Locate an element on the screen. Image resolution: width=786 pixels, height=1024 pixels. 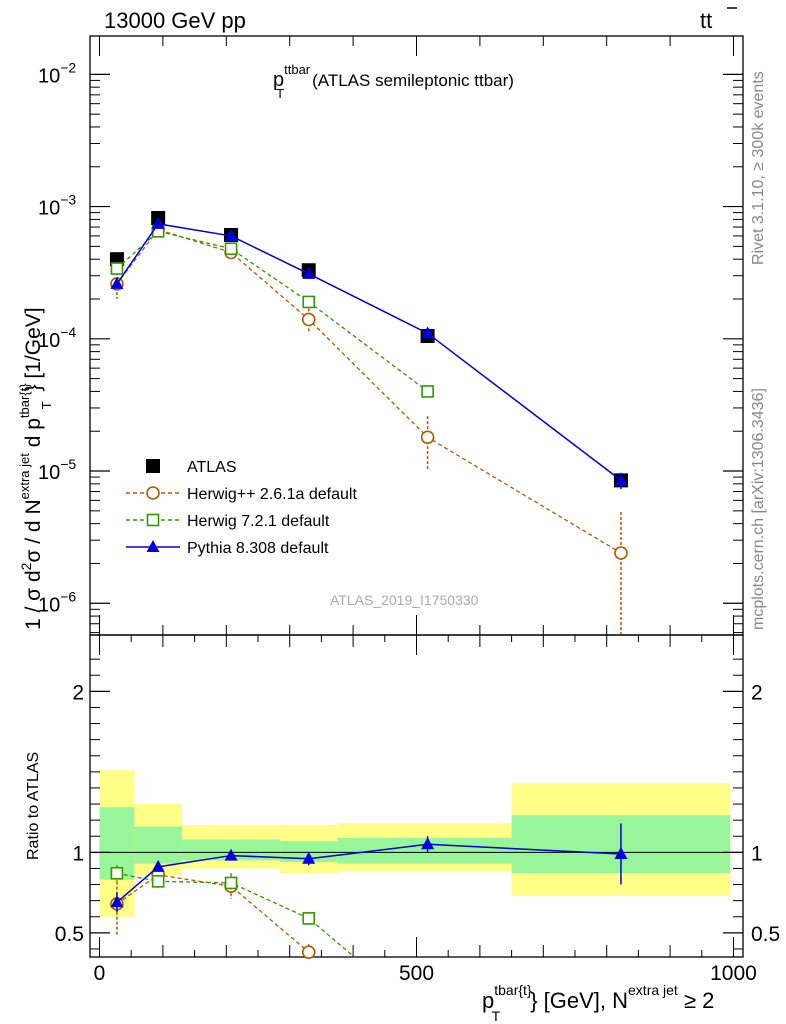
ratio-y-axis-label: Ratio to ATLAS is located at coordinates (33, 806).